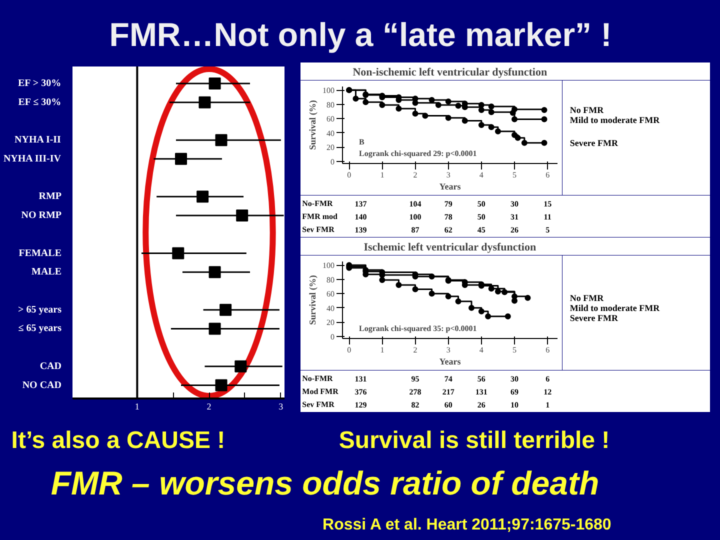 Image resolution: width=720 pixels, height=540 pixels. What do you see at coordinates (427, 217) in the screenshot?
I see `text: FMR mod 140 100 78 50 31 11` at bounding box center [427, 217].